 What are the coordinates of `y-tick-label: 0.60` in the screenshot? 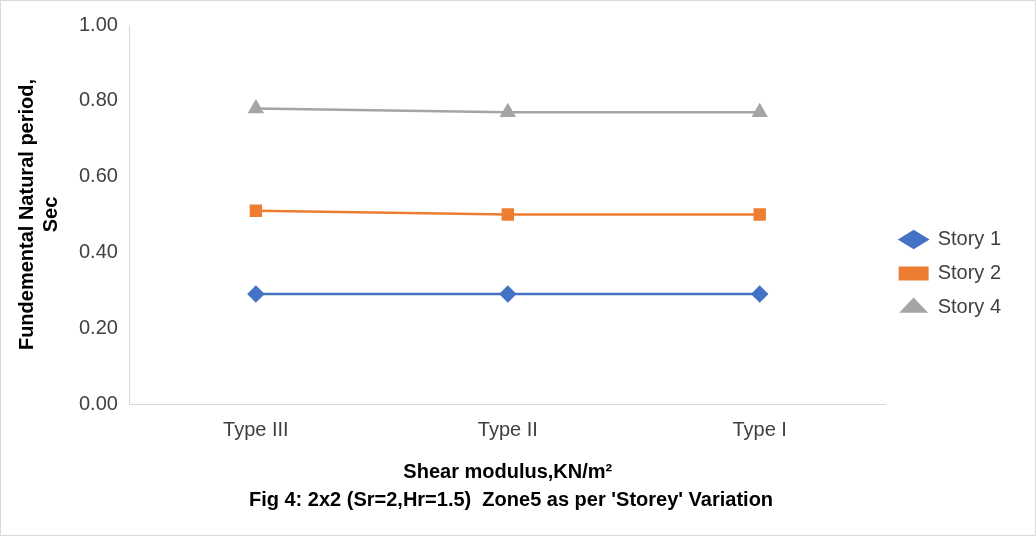 It's located at (98, 175).